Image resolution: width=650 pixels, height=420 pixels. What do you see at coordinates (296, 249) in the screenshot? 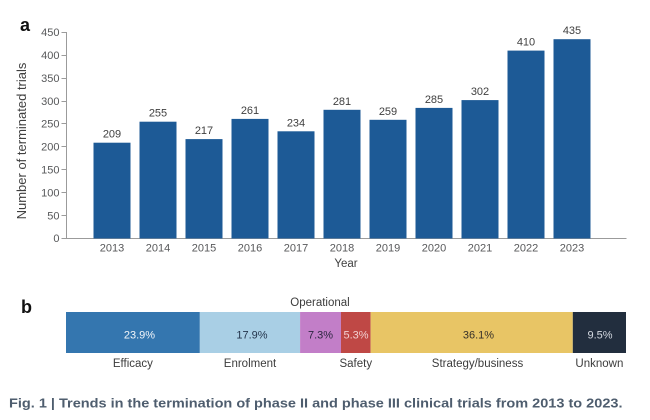
I see `svg-text: 2017` at bounding box center [296, 249].